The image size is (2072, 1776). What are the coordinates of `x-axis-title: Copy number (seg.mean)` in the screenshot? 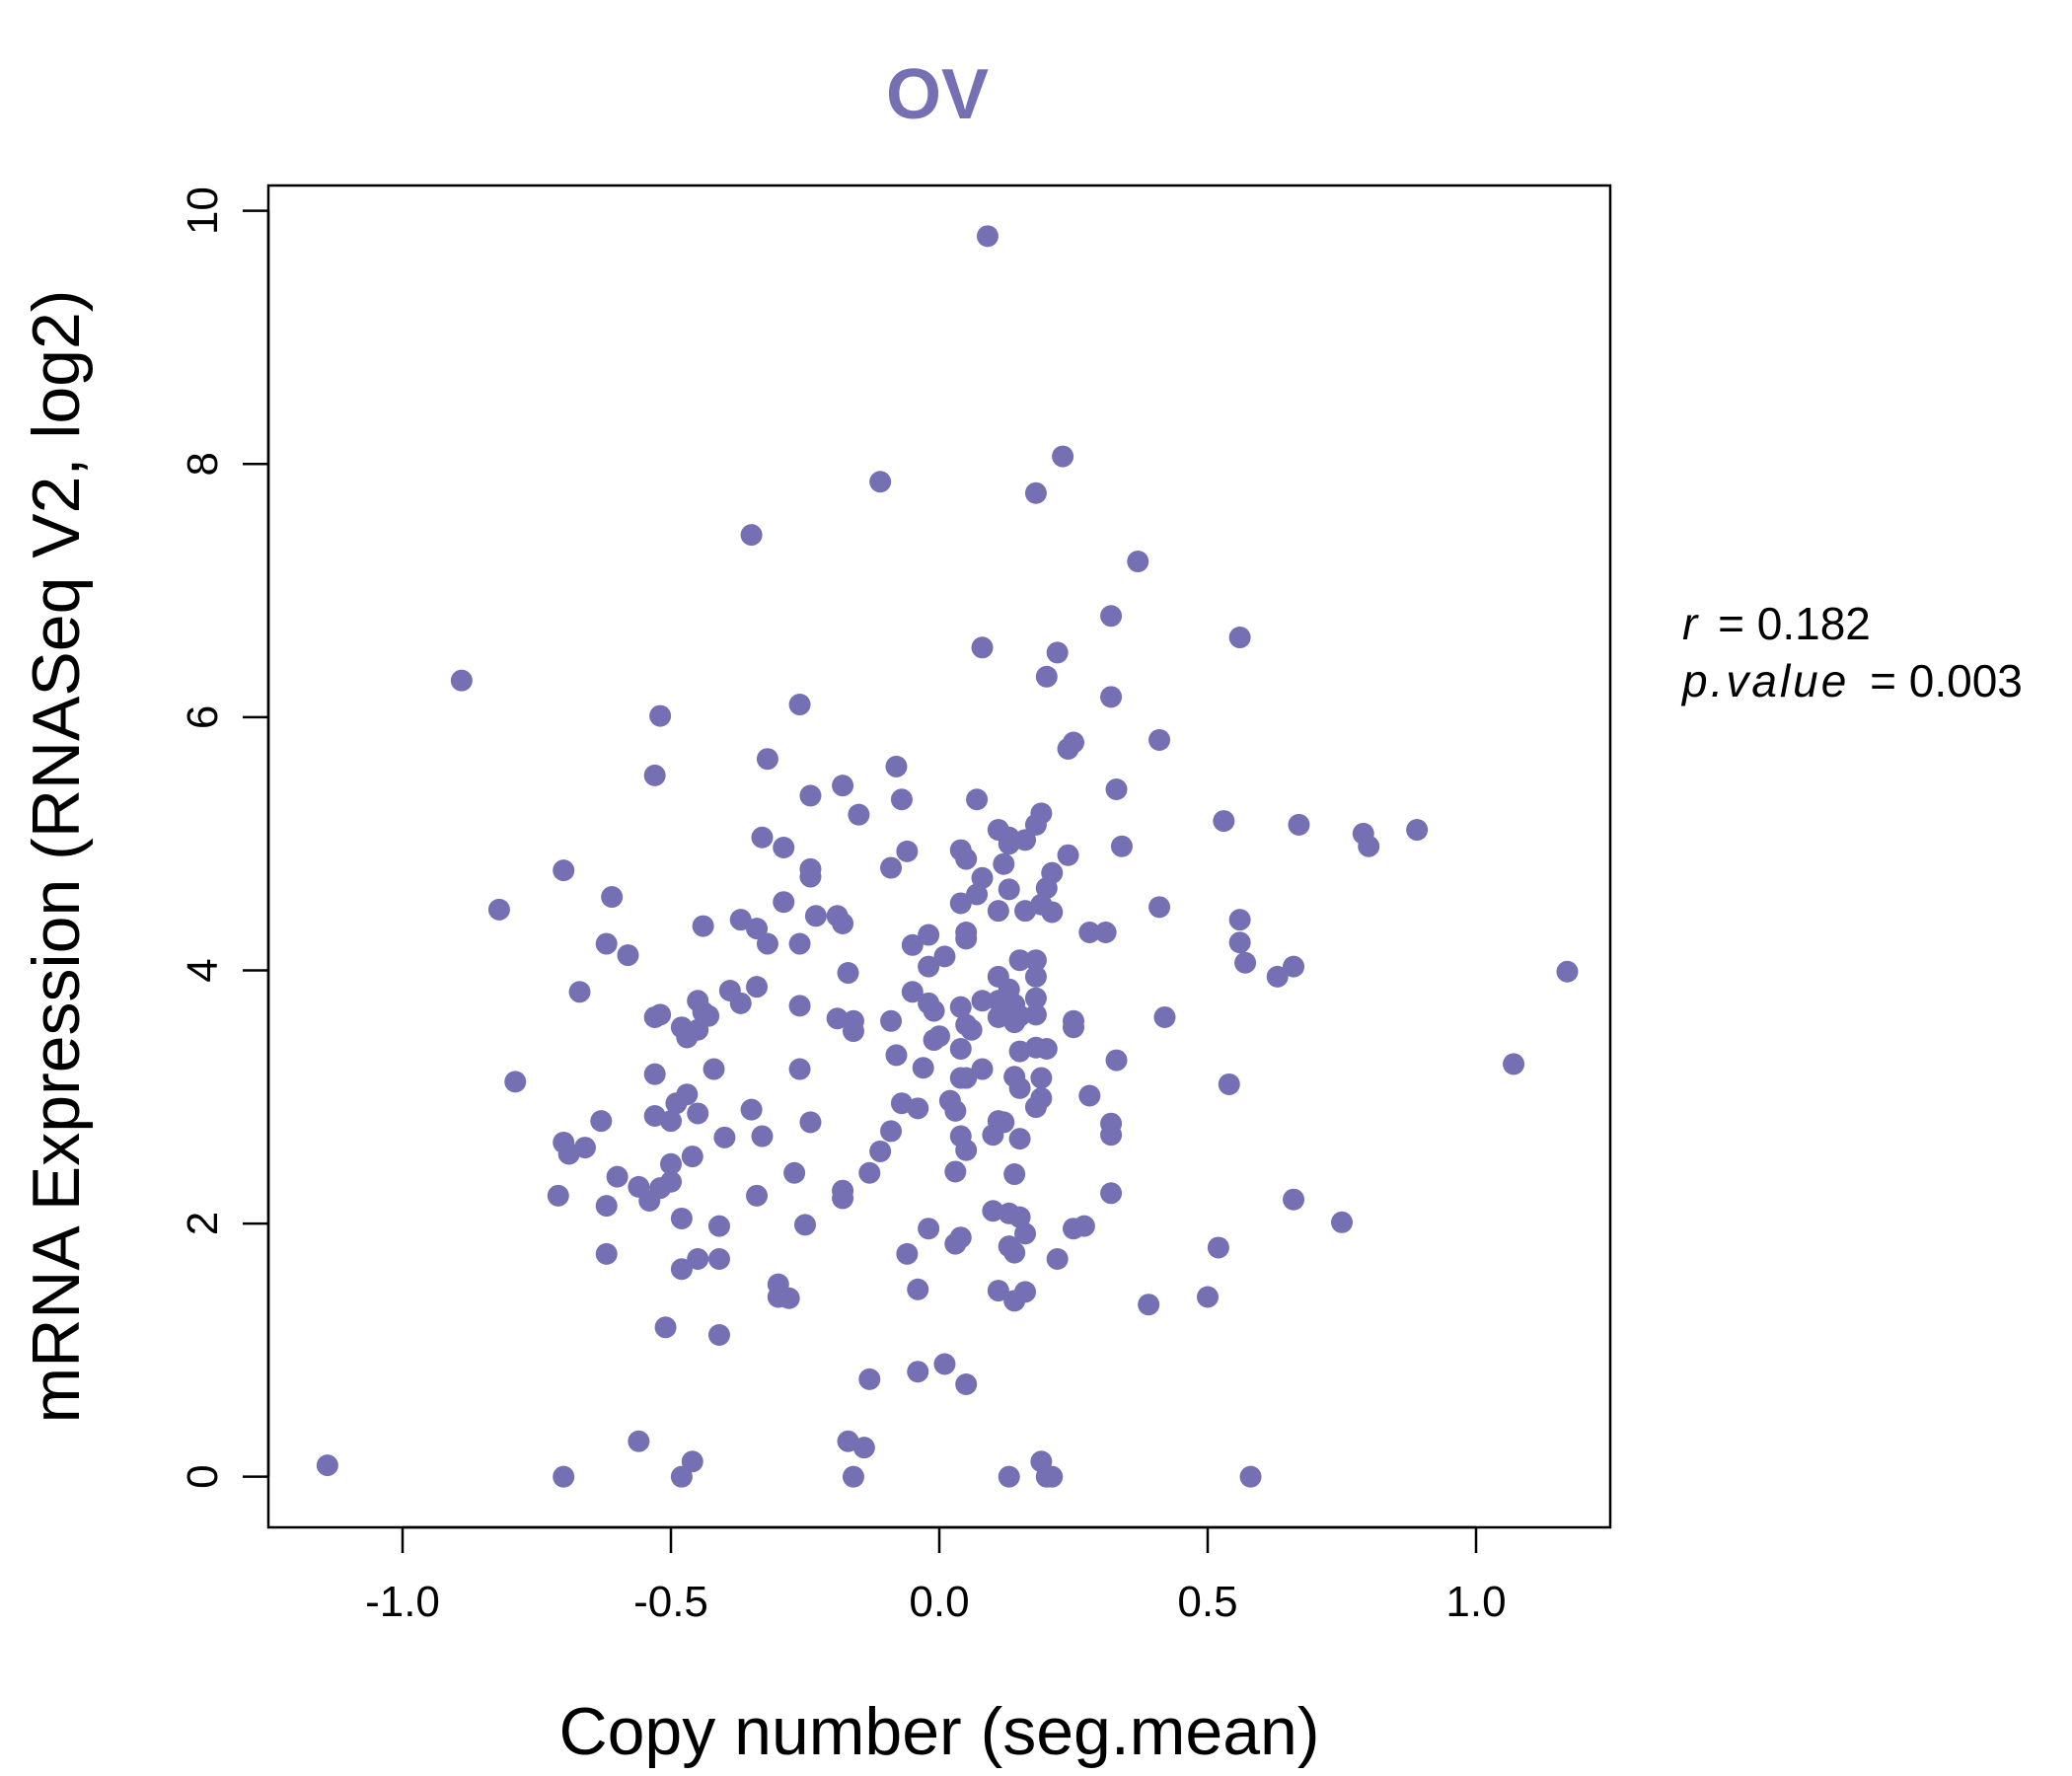 It's located at (939, 1732).